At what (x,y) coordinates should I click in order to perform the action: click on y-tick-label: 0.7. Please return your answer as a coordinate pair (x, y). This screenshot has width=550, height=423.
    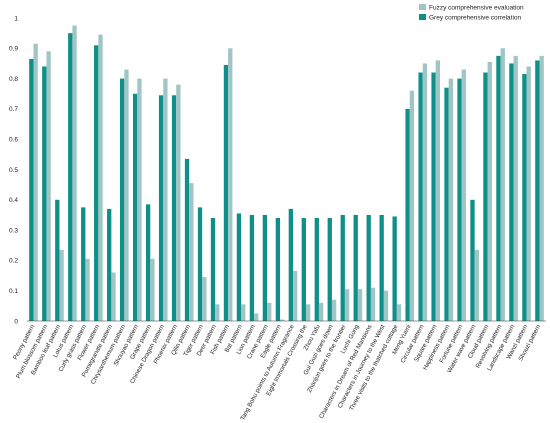
    Looking at the image, I should click on (13, 109).